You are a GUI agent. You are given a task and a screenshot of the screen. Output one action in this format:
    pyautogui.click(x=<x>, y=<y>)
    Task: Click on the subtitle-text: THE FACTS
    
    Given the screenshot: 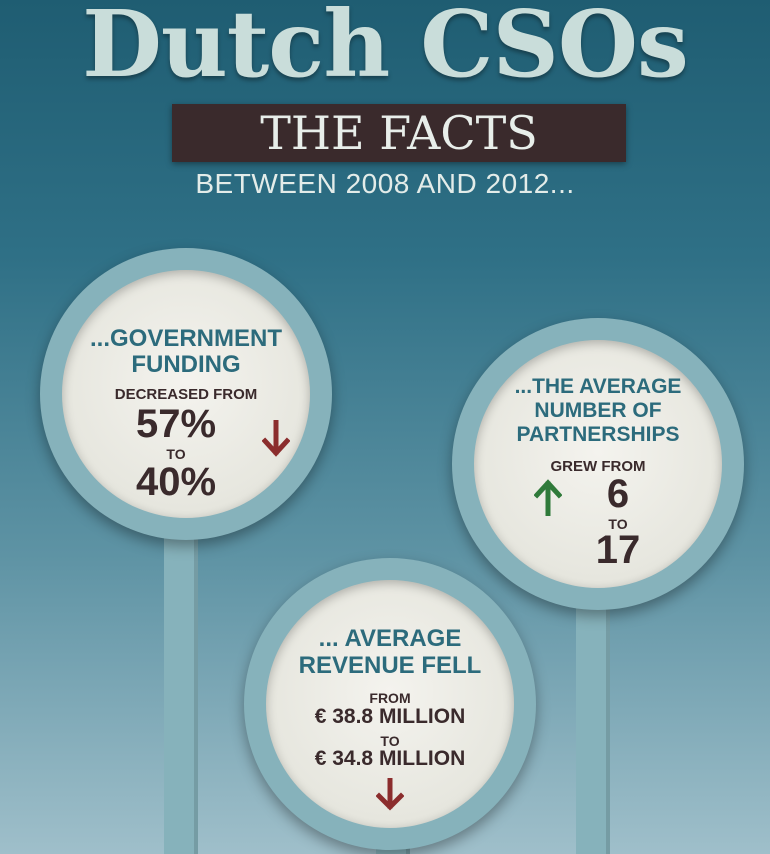 What is the action you would take?
    pyautogui.click(x=399, y=133)
    